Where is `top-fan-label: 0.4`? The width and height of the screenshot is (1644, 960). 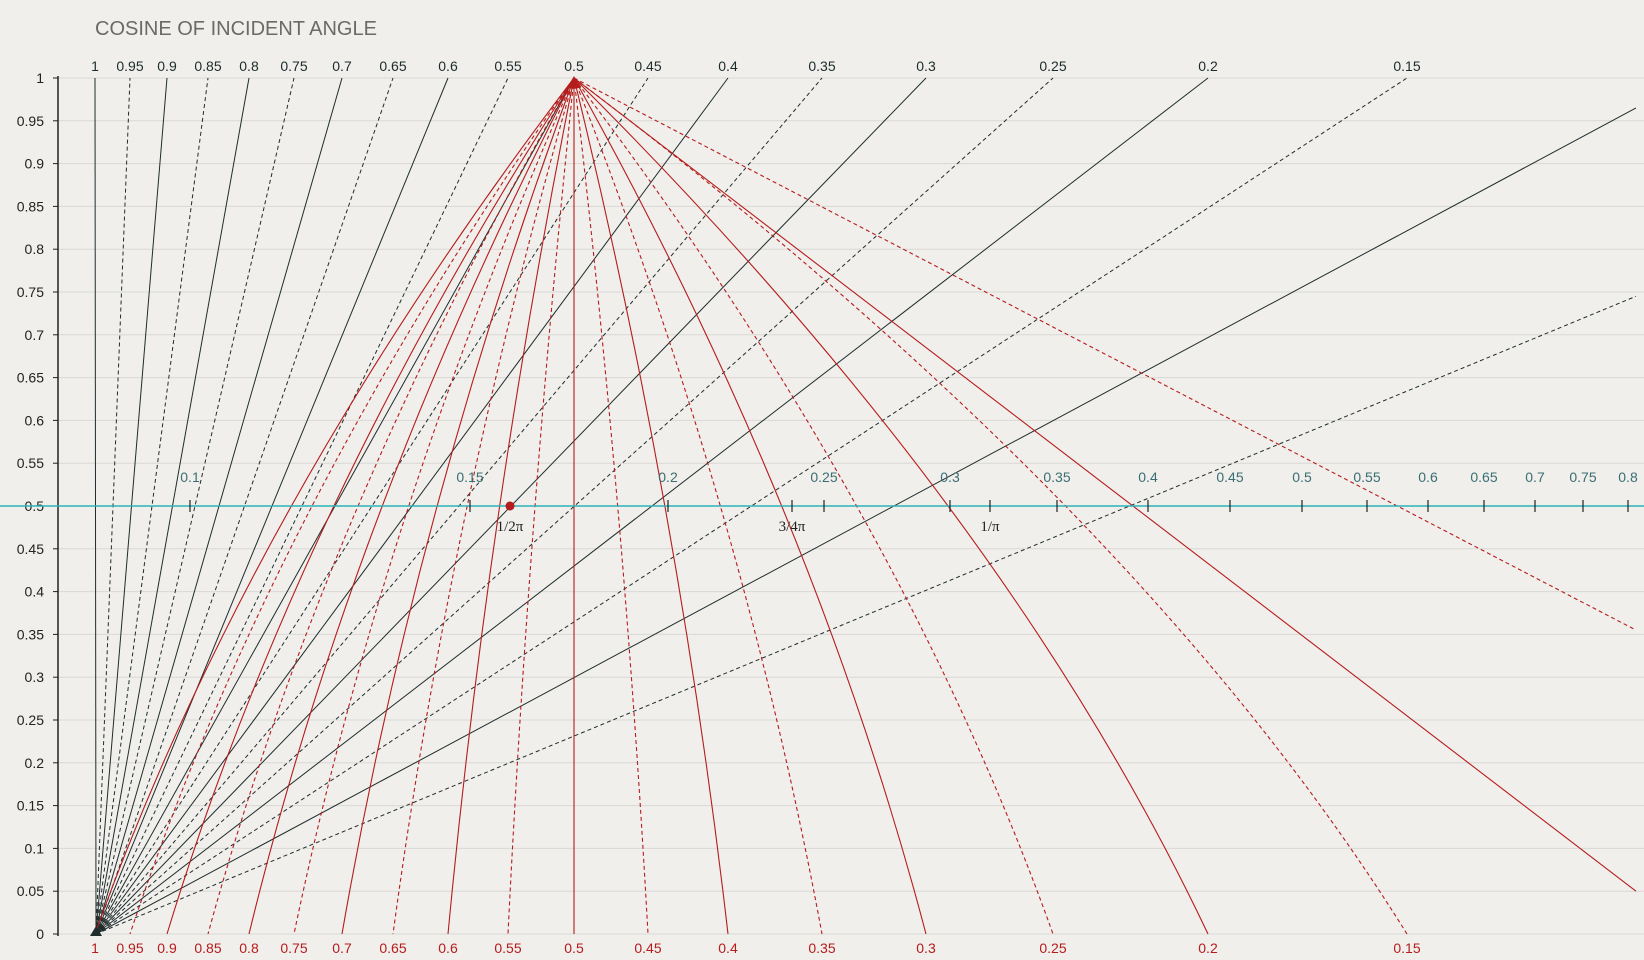
top-fan-label: 0.4 is located at coordinates (728, 66).